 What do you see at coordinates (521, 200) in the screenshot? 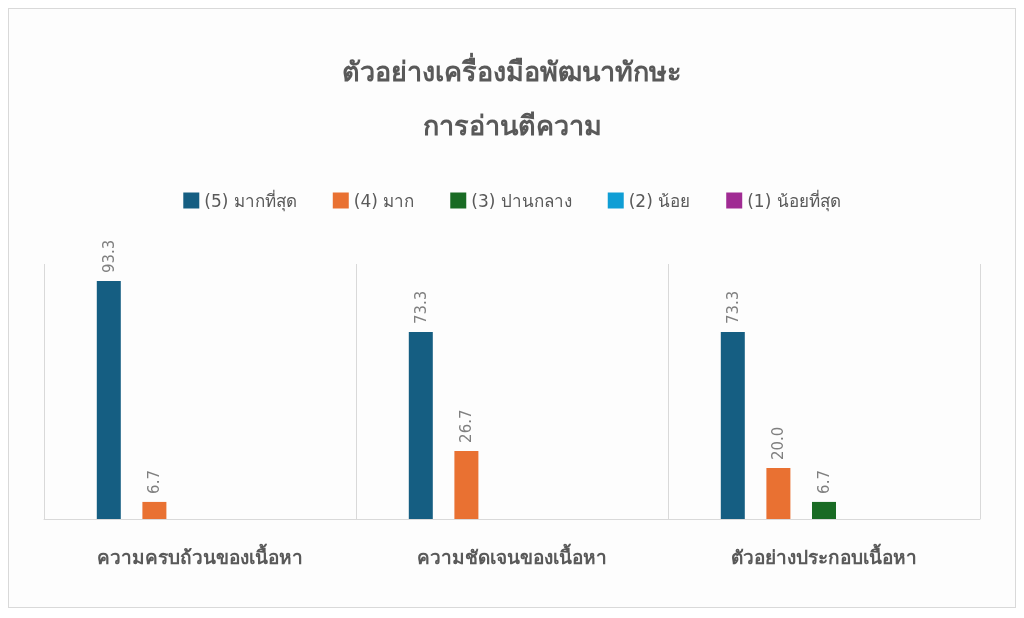
I see `legend-label: (3) ปานกลาง` at bounding box center [521, 200].